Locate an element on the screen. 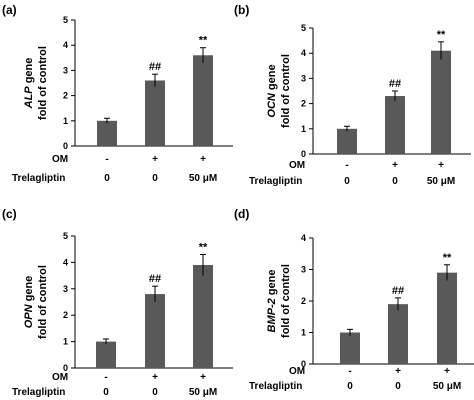 This screenshot has height=400, width=474. y-axis-gene-name: BMP-2 is located at coordinates (272, 315).